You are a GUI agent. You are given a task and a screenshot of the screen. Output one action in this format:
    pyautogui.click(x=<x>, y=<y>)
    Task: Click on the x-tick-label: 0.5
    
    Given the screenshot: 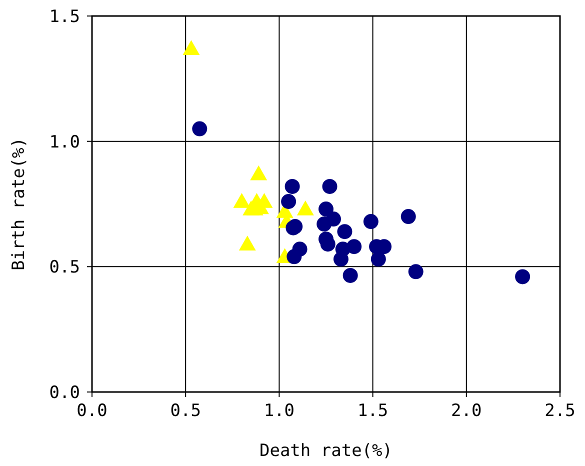 What is the action you would take?
    pyautogui.click(x=185, y=411)
    